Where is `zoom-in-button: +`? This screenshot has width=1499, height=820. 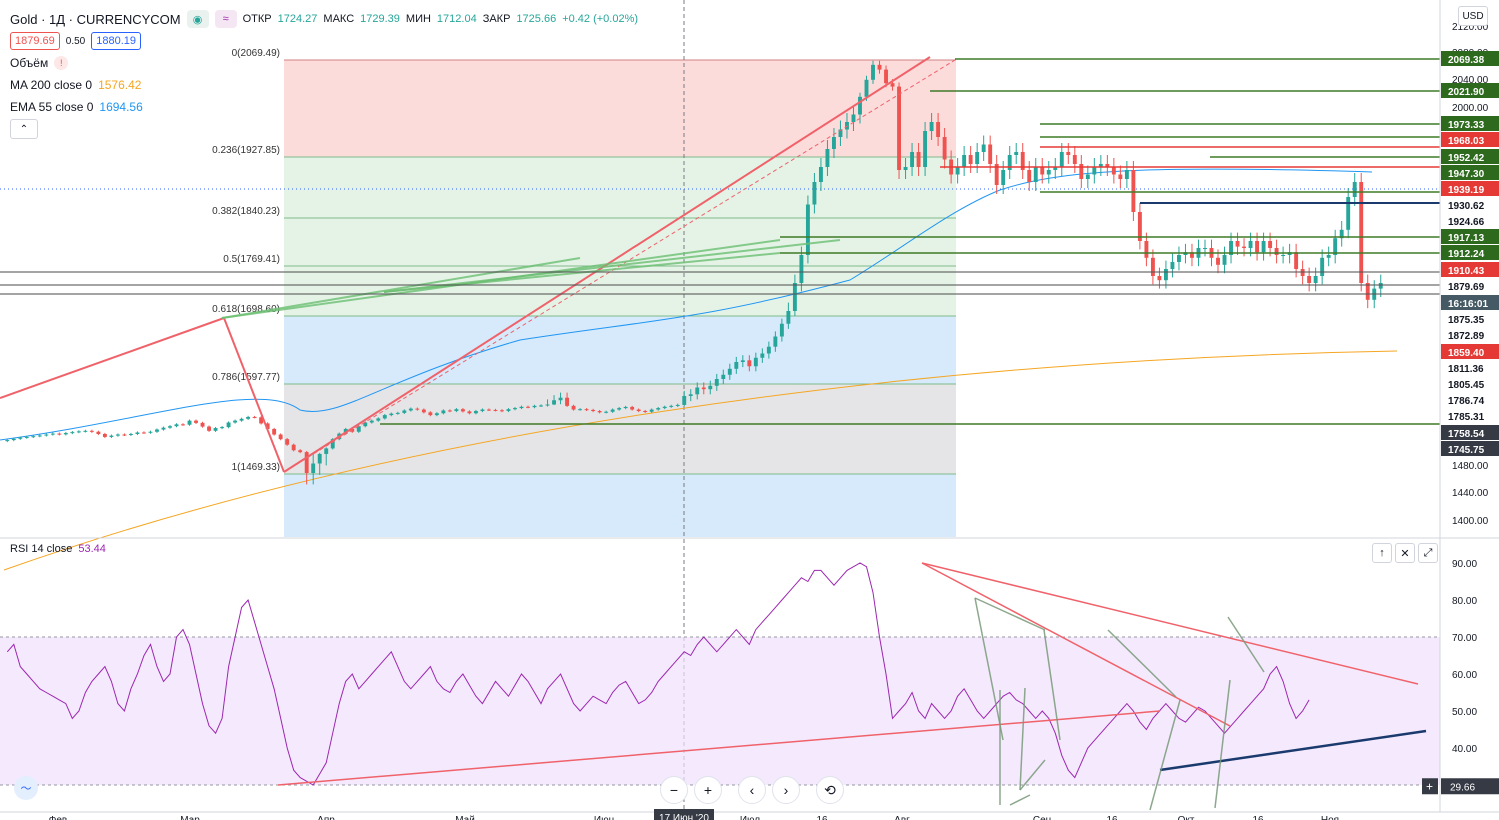 zoom-in-button: + is located at coordinates (708, 790).